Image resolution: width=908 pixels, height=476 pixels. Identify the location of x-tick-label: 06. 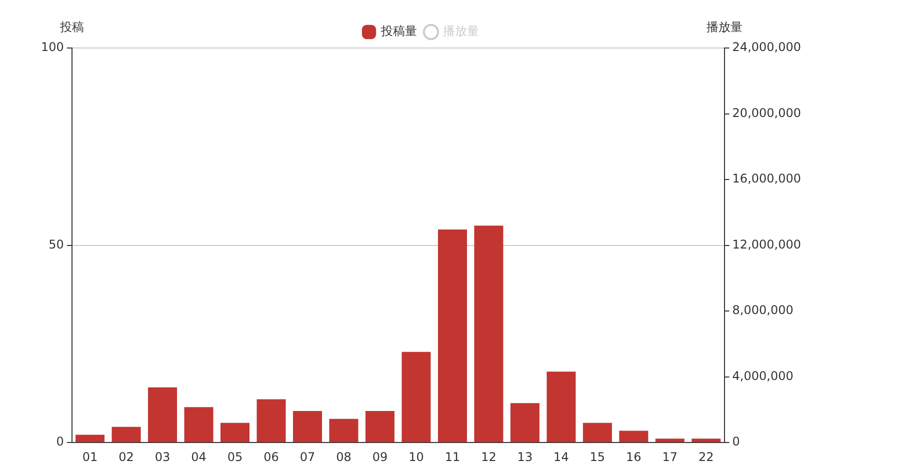
(271, 457).